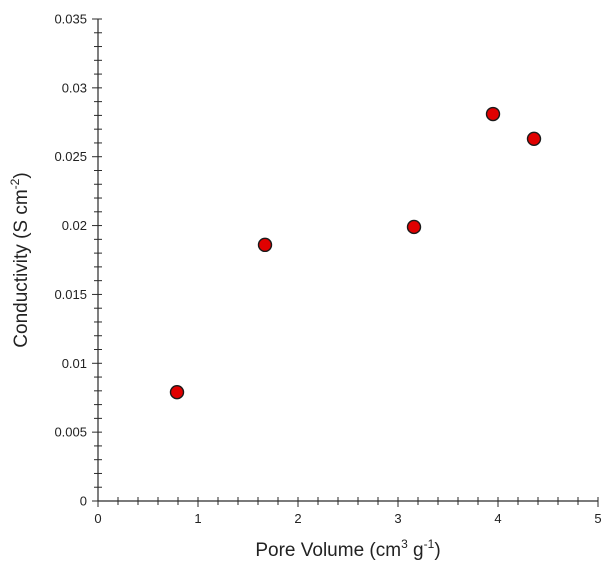 The image size is (601, 561). I want to click on y-tick-label: 0.01, so click(74, 363).